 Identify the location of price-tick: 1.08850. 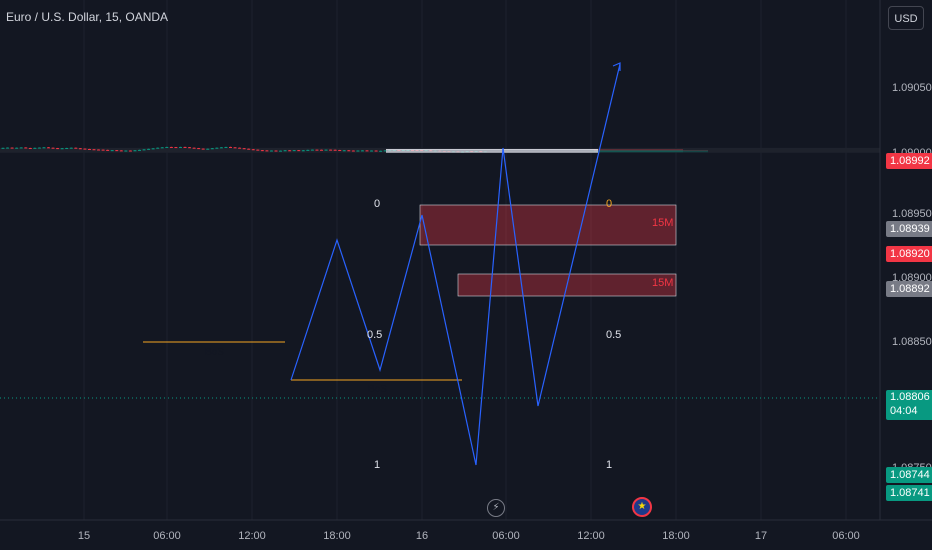
(912, 342).